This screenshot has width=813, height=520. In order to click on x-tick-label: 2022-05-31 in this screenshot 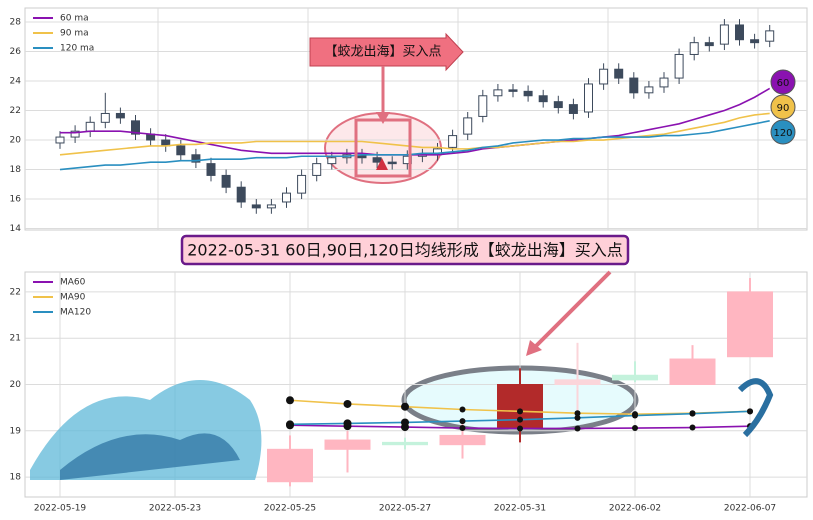, I will do `click(520, 509)`.